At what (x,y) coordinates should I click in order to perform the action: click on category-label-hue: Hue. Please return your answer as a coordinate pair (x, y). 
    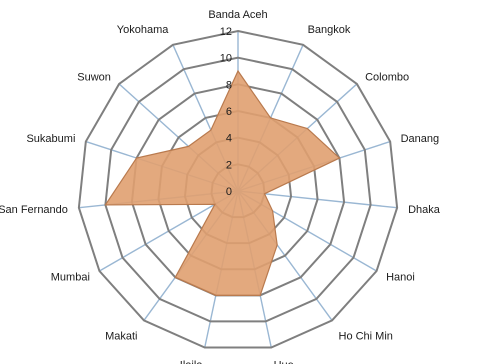
    Looking at the image, I should click on (284, 361).